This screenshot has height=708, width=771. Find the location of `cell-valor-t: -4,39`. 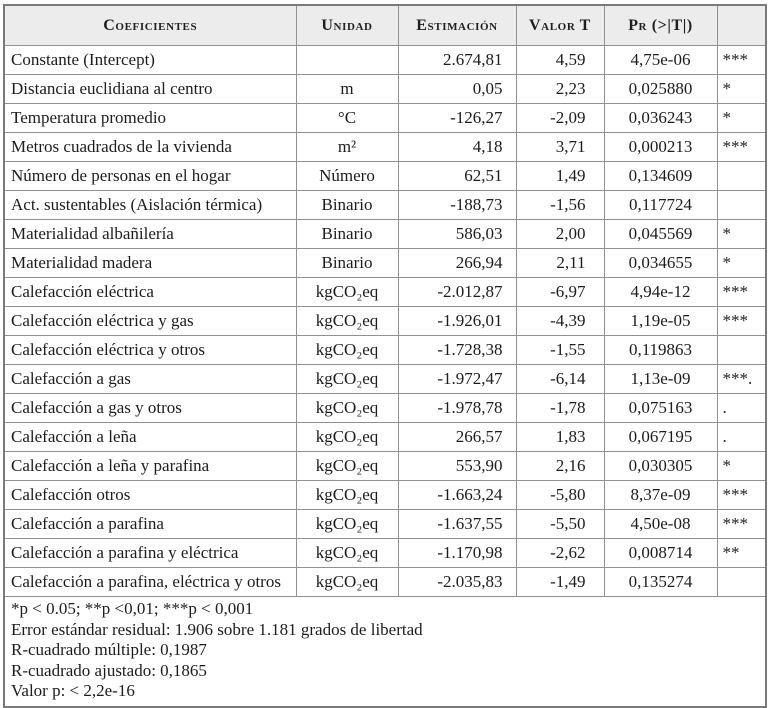

cell-valor-t: -4,39 is located at coordinates (560, 321).